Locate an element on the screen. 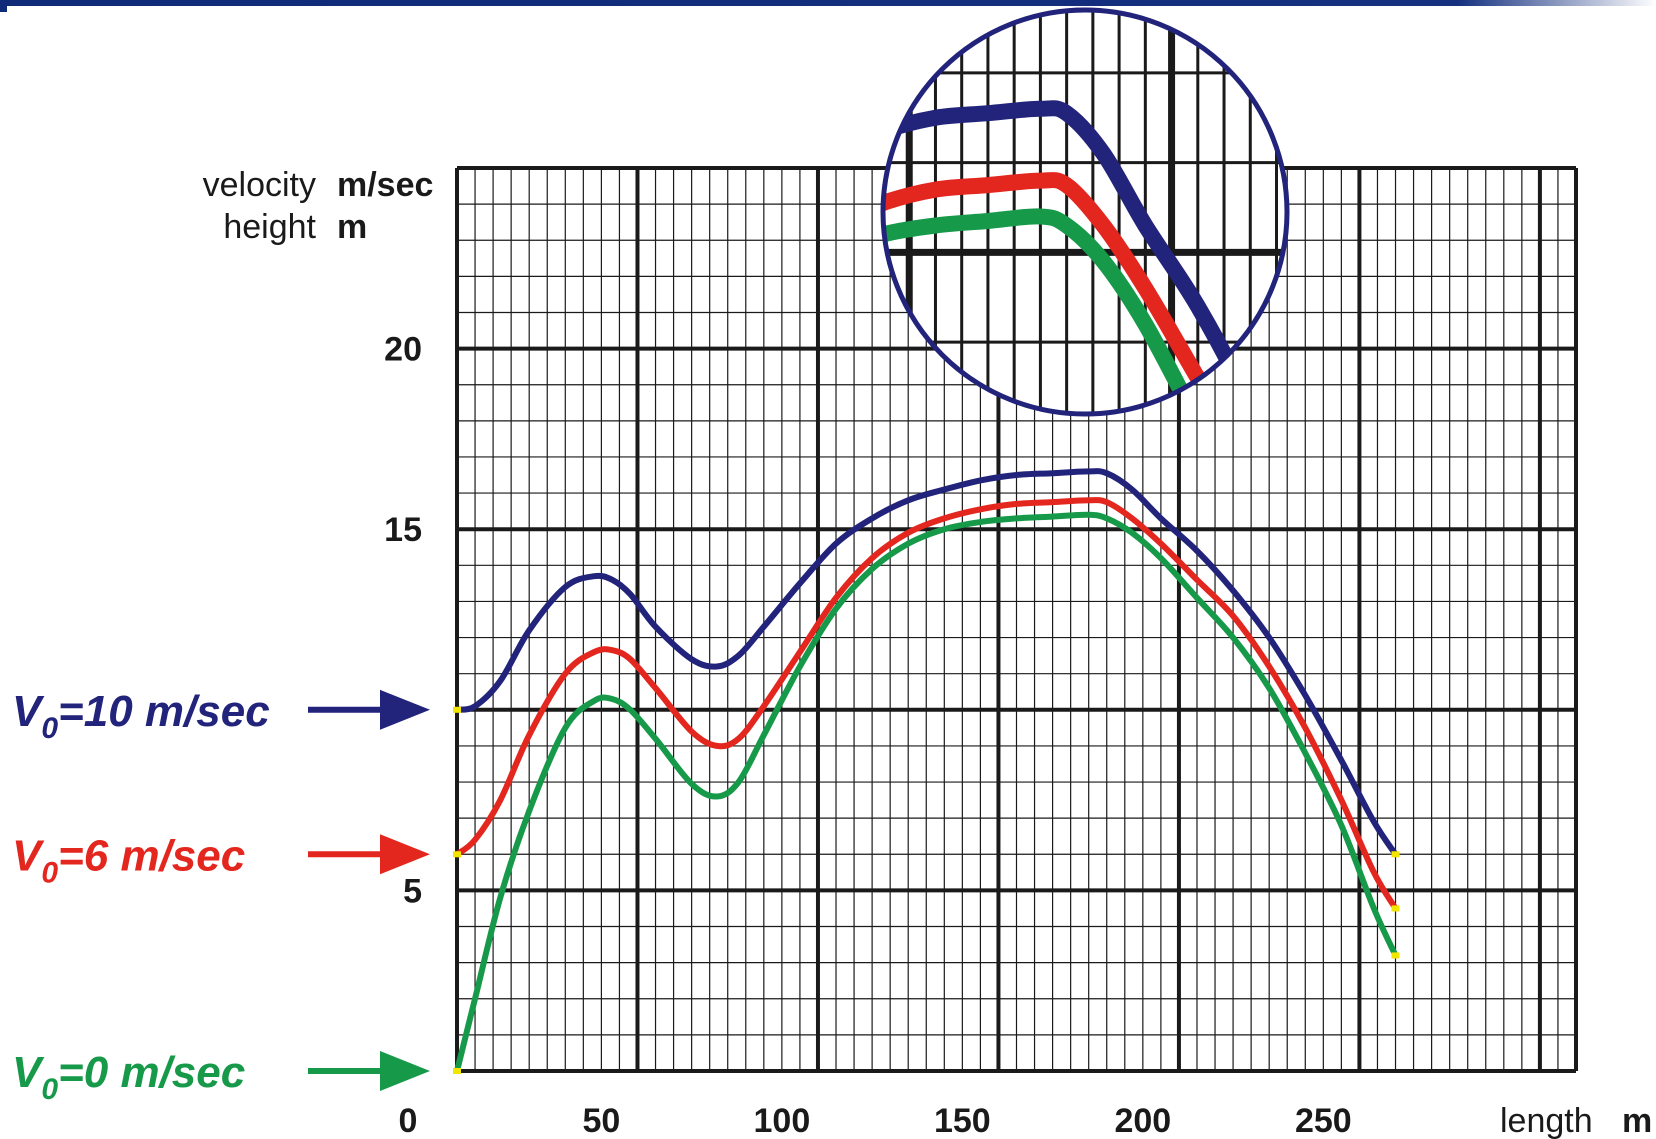 This screenshot has width=1656, height=1139. series-label: V0=10 m/sec is located at coordinates (141, 716).